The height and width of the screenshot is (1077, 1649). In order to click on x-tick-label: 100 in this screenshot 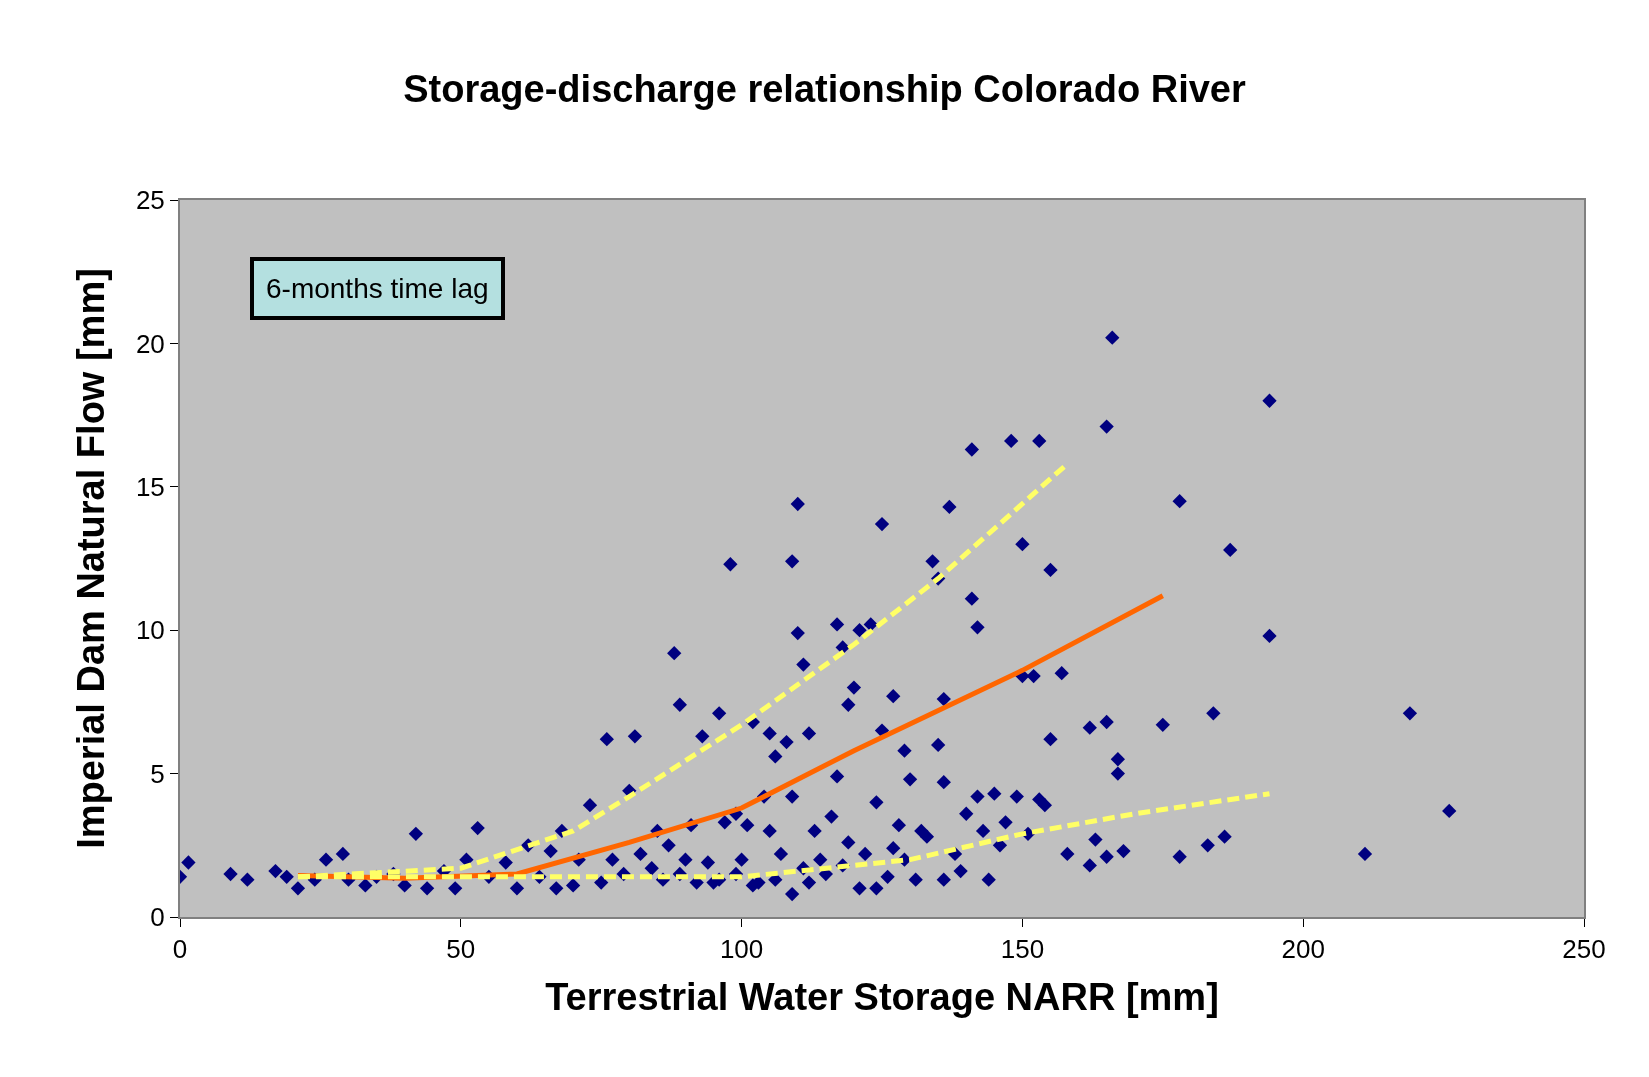, I will do `click(741, 949)`.